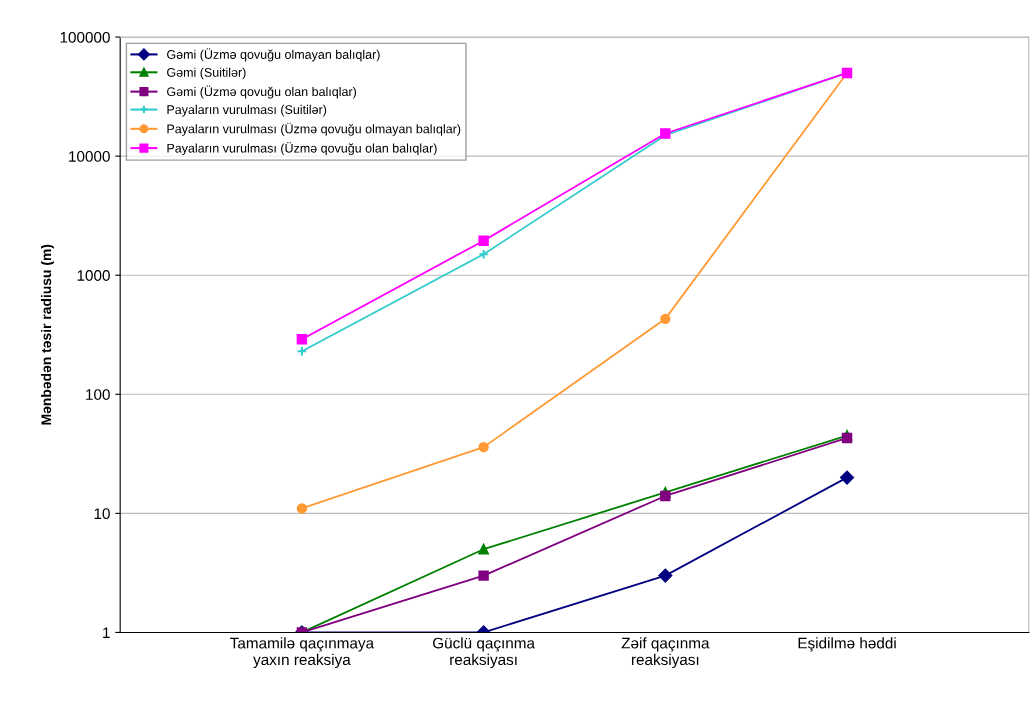  What do you see at coordinates (106, 632) in the screenshot?
I see `y-tick-label: 1` at bounding box center [106, 632].